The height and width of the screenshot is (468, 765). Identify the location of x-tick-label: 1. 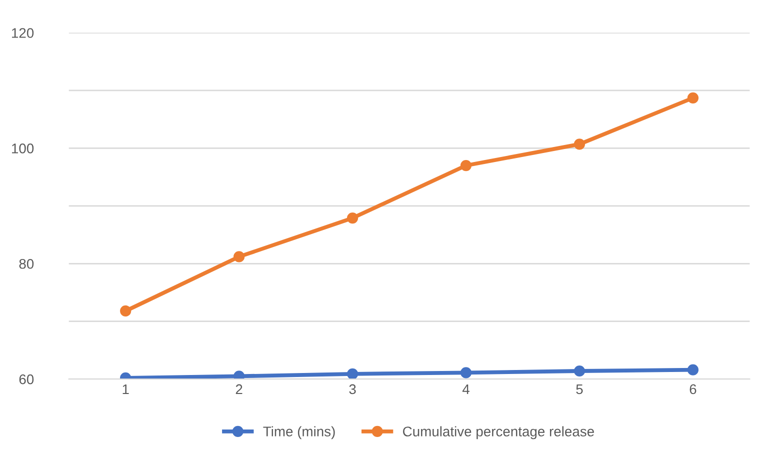
(125, 389).